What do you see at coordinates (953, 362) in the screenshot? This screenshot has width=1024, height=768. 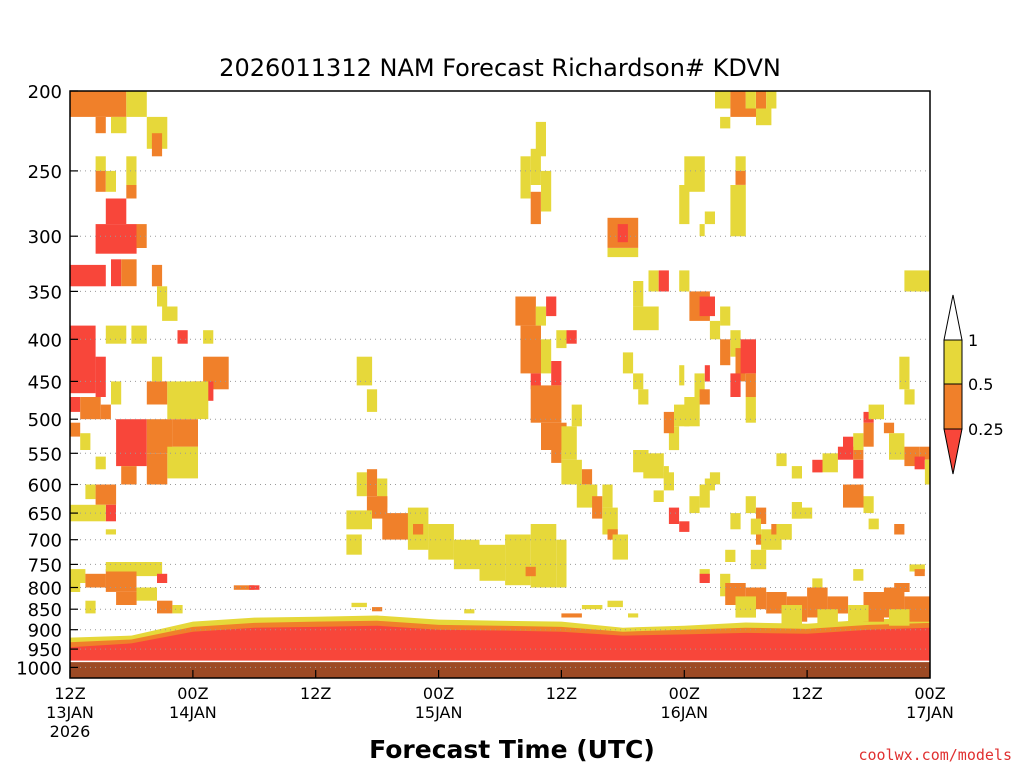 I see `colorbar-yellow` at bounding box center [953, 362].